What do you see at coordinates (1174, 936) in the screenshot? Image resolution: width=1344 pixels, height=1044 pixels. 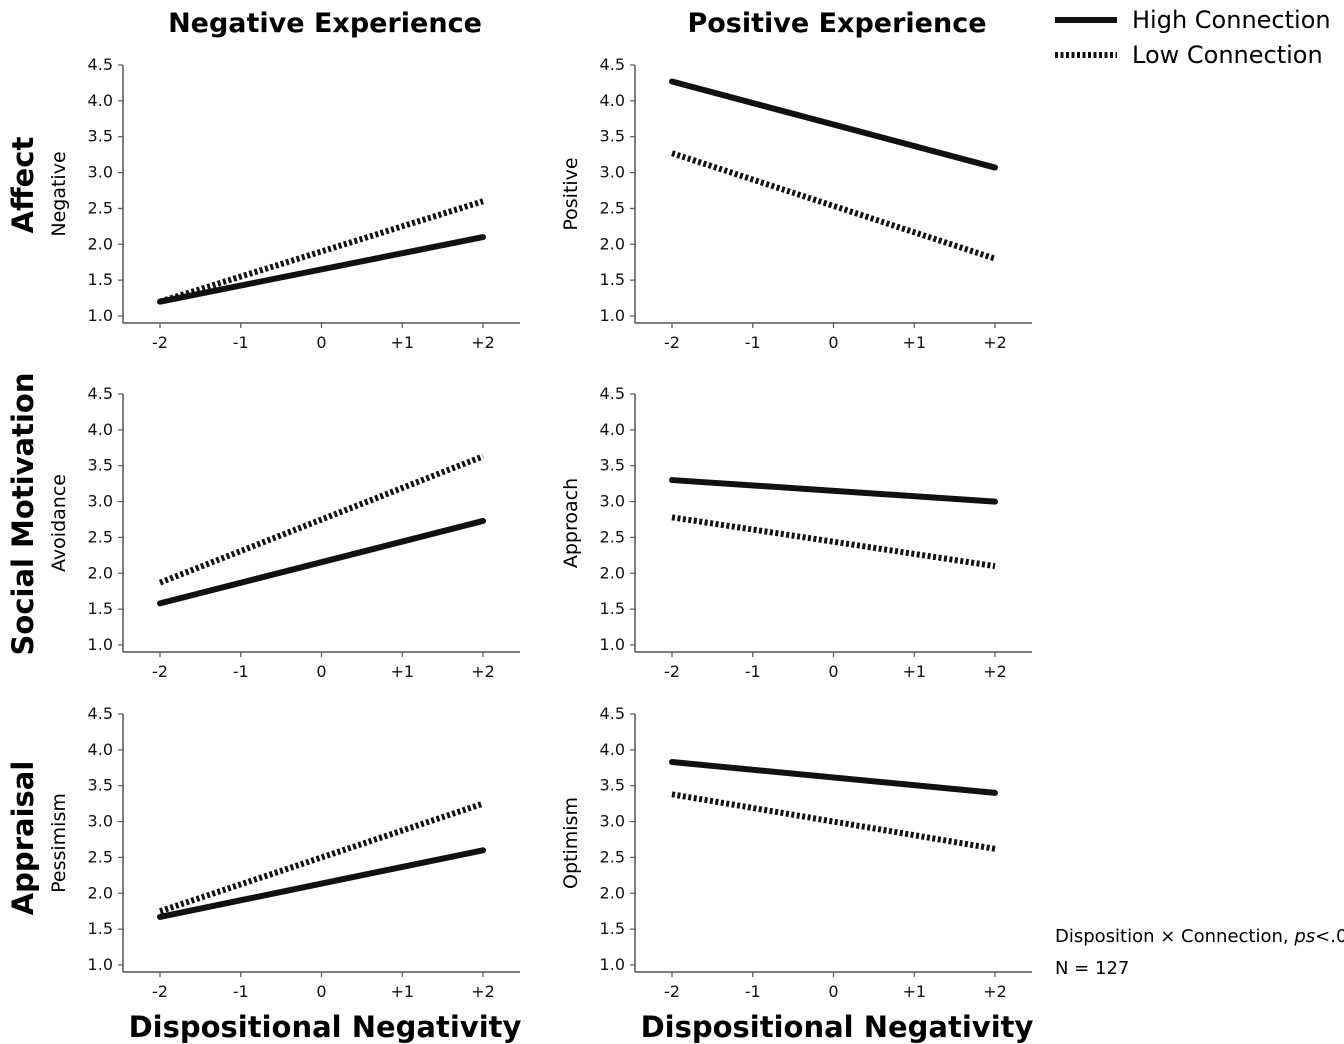 I see `interaction-note-prefix: Disposition × Connection,` at bounding box center [1174, 936].